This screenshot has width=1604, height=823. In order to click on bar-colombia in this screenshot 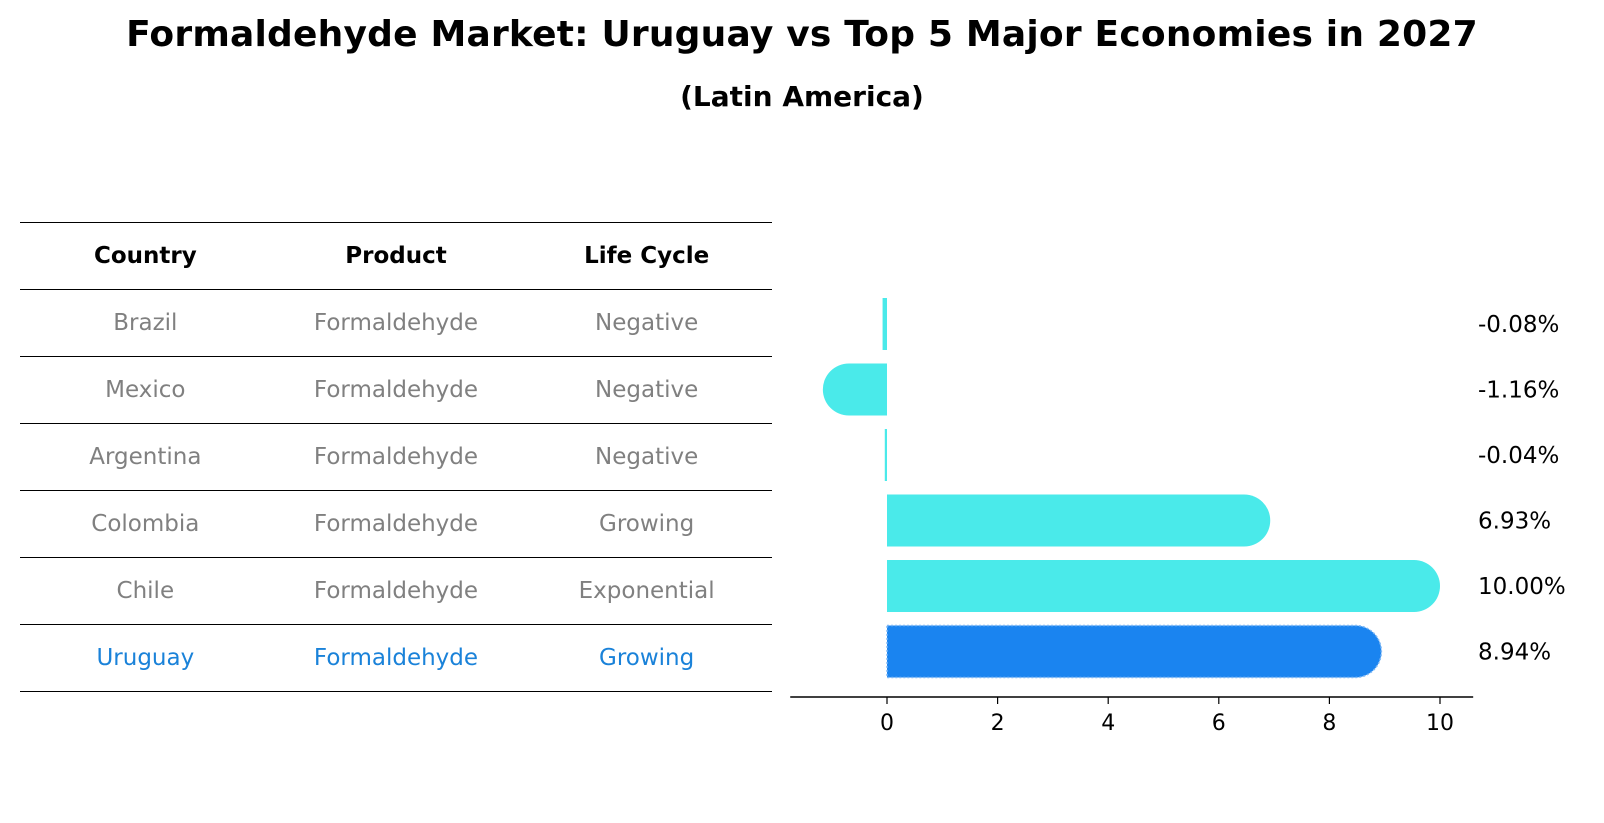, I will do `click(1079, 520)`.